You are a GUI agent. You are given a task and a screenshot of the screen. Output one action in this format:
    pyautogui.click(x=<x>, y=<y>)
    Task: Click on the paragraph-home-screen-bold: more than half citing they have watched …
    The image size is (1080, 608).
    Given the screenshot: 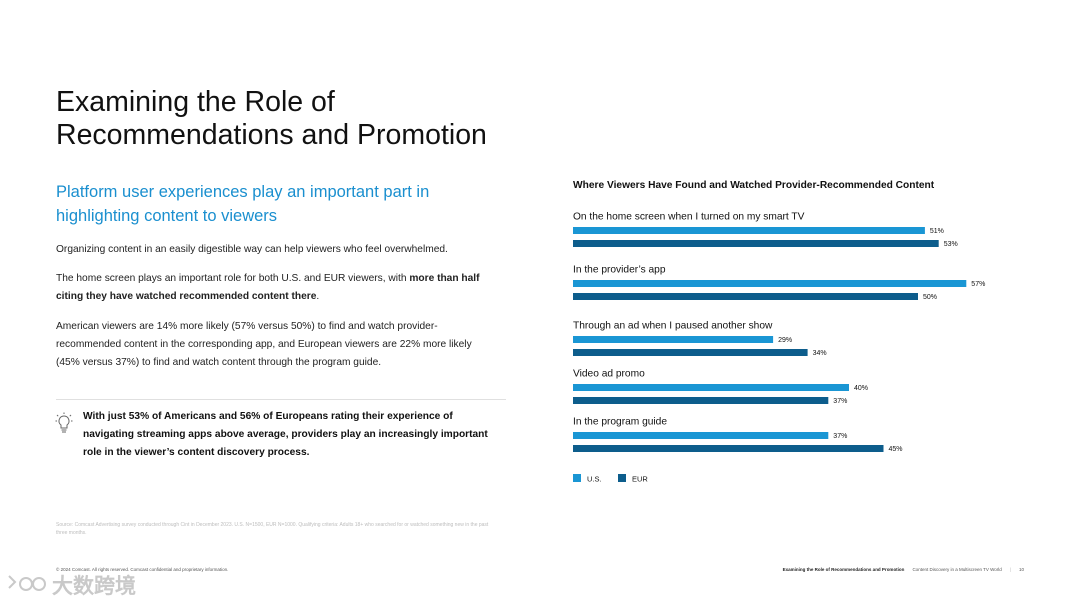 What is the action you would take?
    pyautogui.click(x=268, y=287)
    